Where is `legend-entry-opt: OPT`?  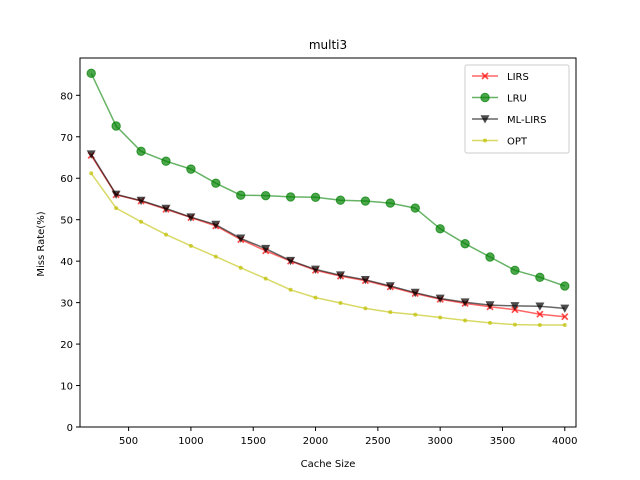
legend-entry-opt: OPT is located at coordinates (500, 142).